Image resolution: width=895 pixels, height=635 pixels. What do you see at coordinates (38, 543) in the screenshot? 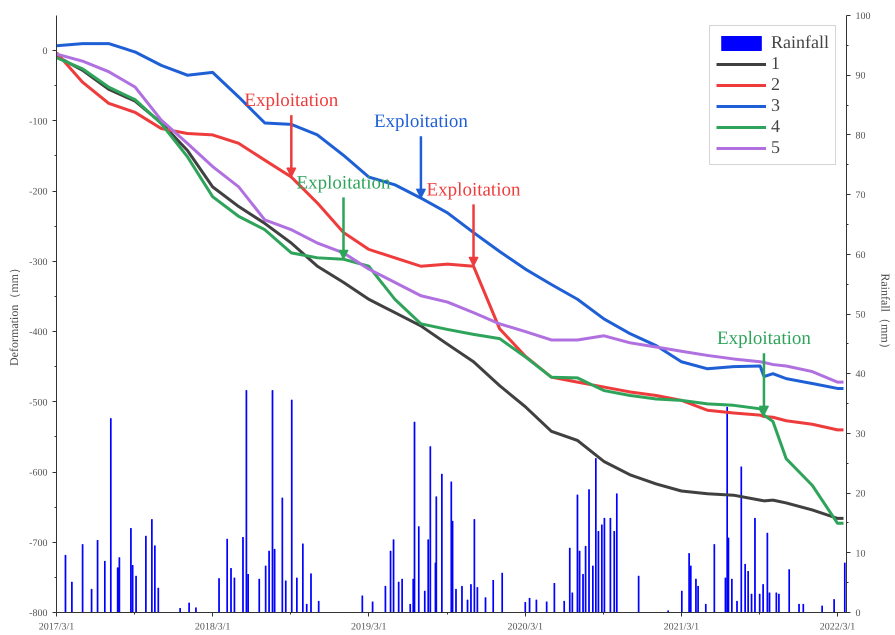
I see `y-tick-label: -700` at bounding box center [38, 543].